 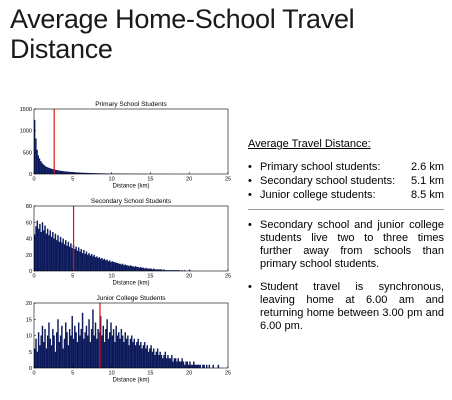 What do you see at coordinates (130, 187) in the screenshot?
I see `x-axis-label: Distance (km)` at bounding box center [130, 187].